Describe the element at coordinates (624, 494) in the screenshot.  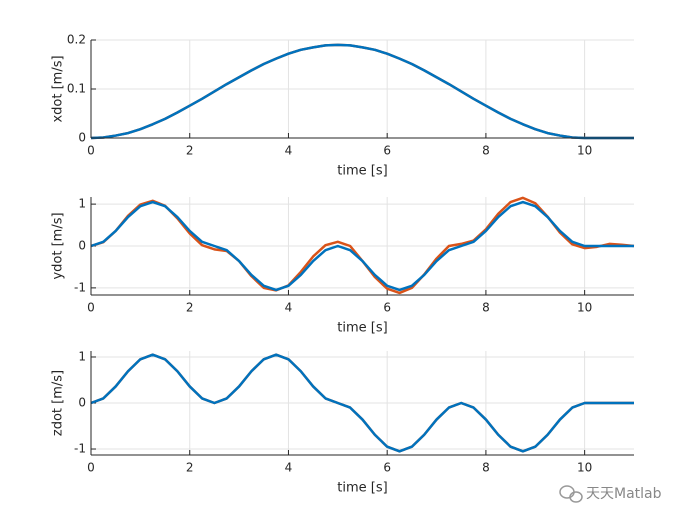
I see `watermark: 天天Matlab` at that location.